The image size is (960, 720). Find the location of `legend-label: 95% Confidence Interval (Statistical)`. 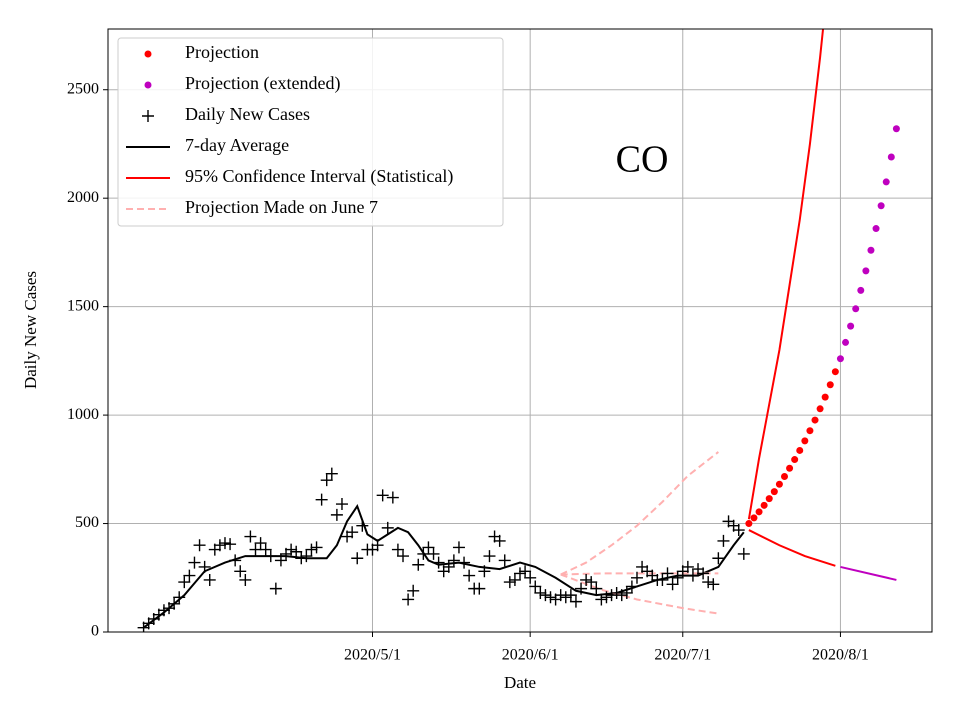

legend-label: 95% Confidence Interval (Statistical) is located at coordinates (319, 176).